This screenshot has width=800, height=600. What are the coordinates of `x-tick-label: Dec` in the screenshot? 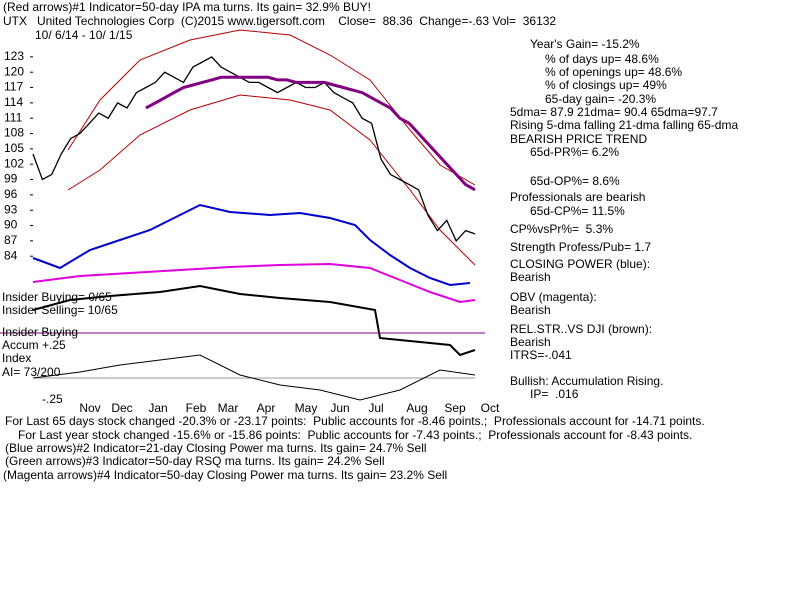 It's located at (121, 408).